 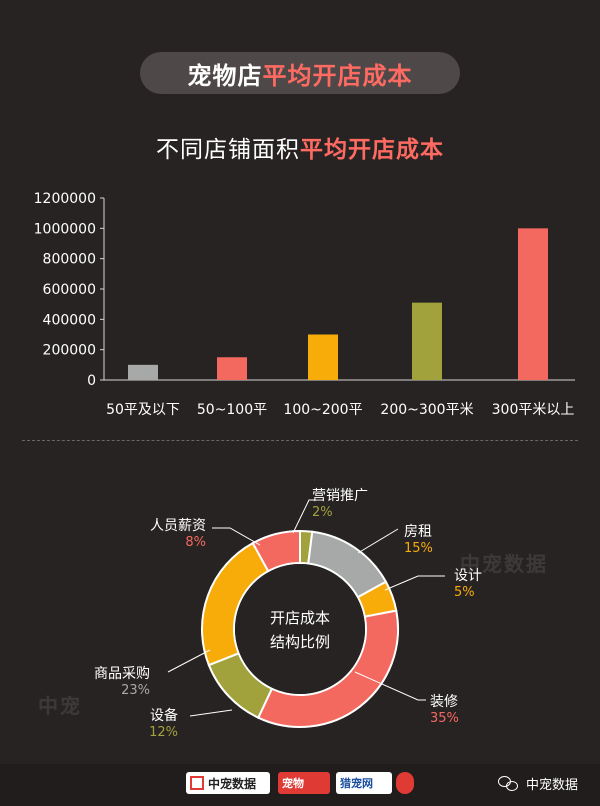 I want to click on slice-pct-label: 12%, so click(x=163, y=732).